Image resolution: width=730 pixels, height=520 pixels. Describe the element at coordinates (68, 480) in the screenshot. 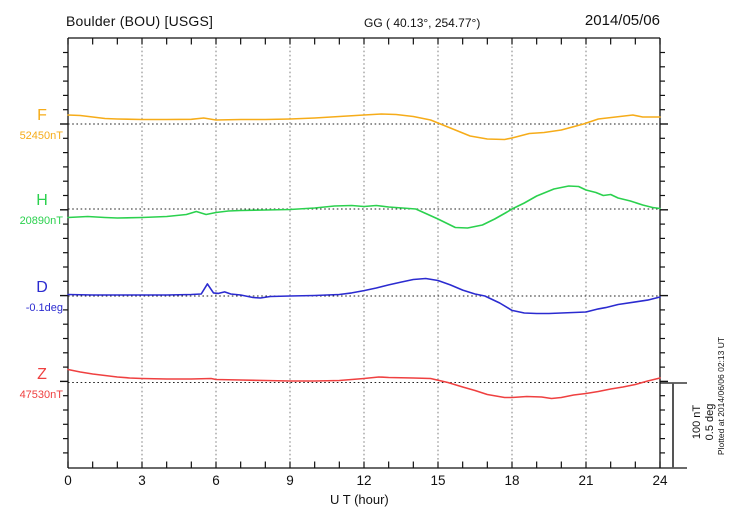

I see `x-tick-label-0: 0` at that location.